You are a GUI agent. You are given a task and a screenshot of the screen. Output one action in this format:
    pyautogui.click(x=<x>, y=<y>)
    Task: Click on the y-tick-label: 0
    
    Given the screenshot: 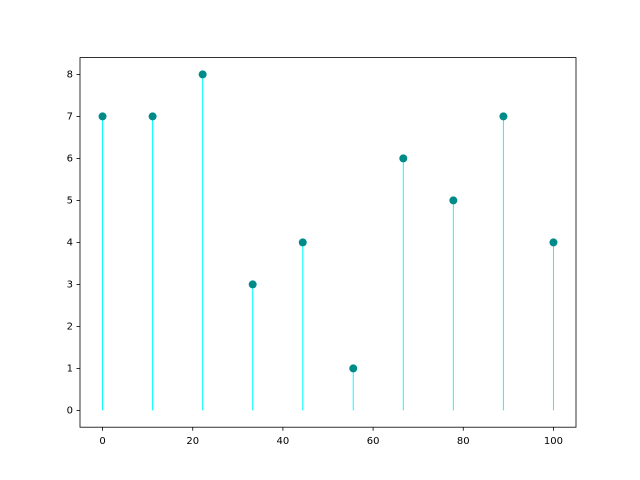 What is the action you would take?
    pyautogui.click(x=70, y=410)
    